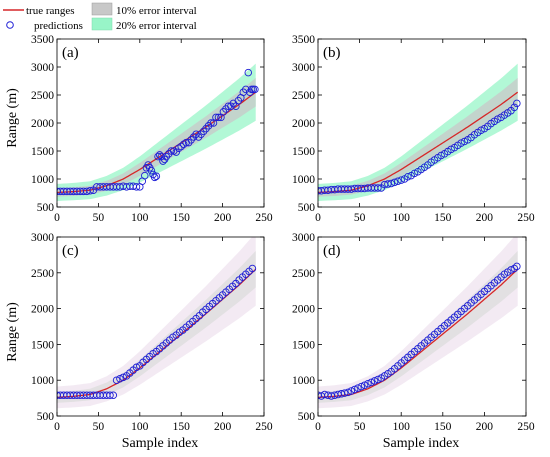 The width and height of the screenshot is (550, 457). Describe the element at coordinates (421, 443) in the screenshot. I see `x-axis-label-right: Sample index` at that location.